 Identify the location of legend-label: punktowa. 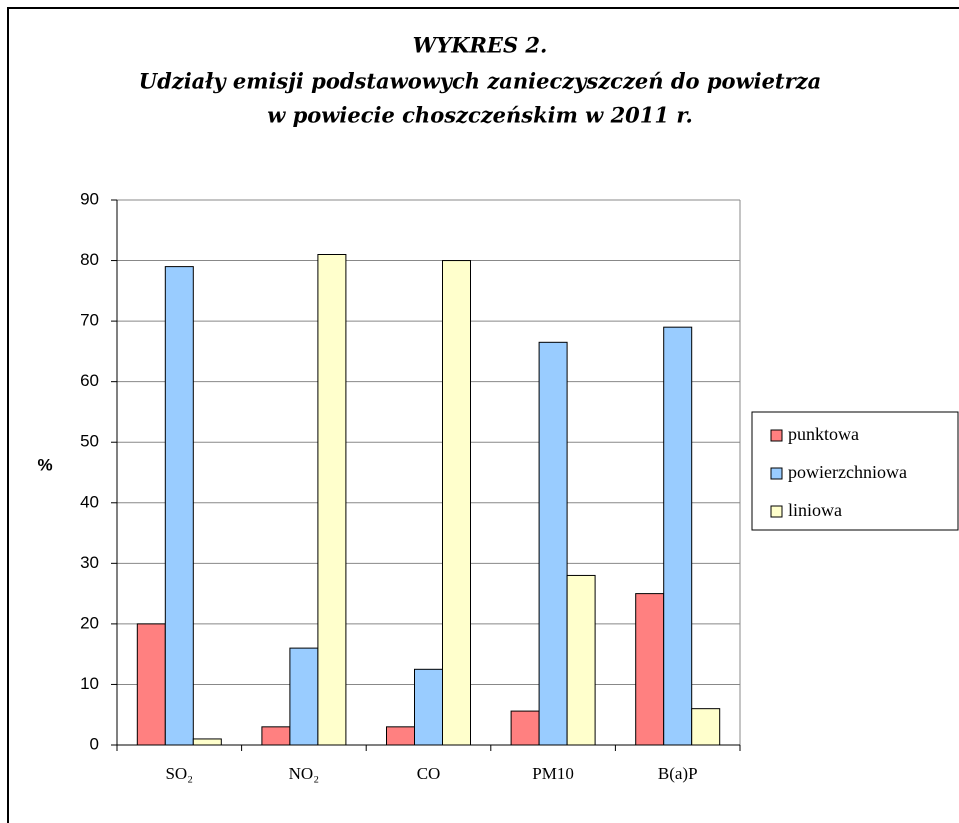
(823, 434).